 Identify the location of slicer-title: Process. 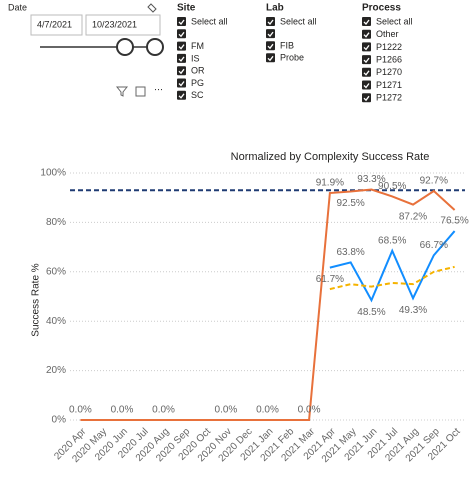
(381, 8).